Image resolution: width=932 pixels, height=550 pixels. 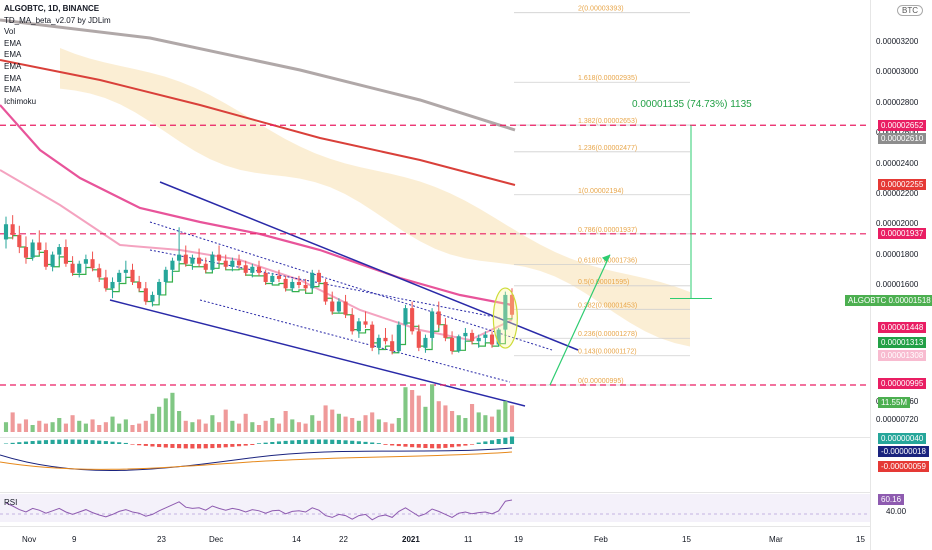 What do you see at coordinates (897, 419) in the screenshot?
I see `price-axis-tick: 0.00000720` at bounding box center [897, 419].